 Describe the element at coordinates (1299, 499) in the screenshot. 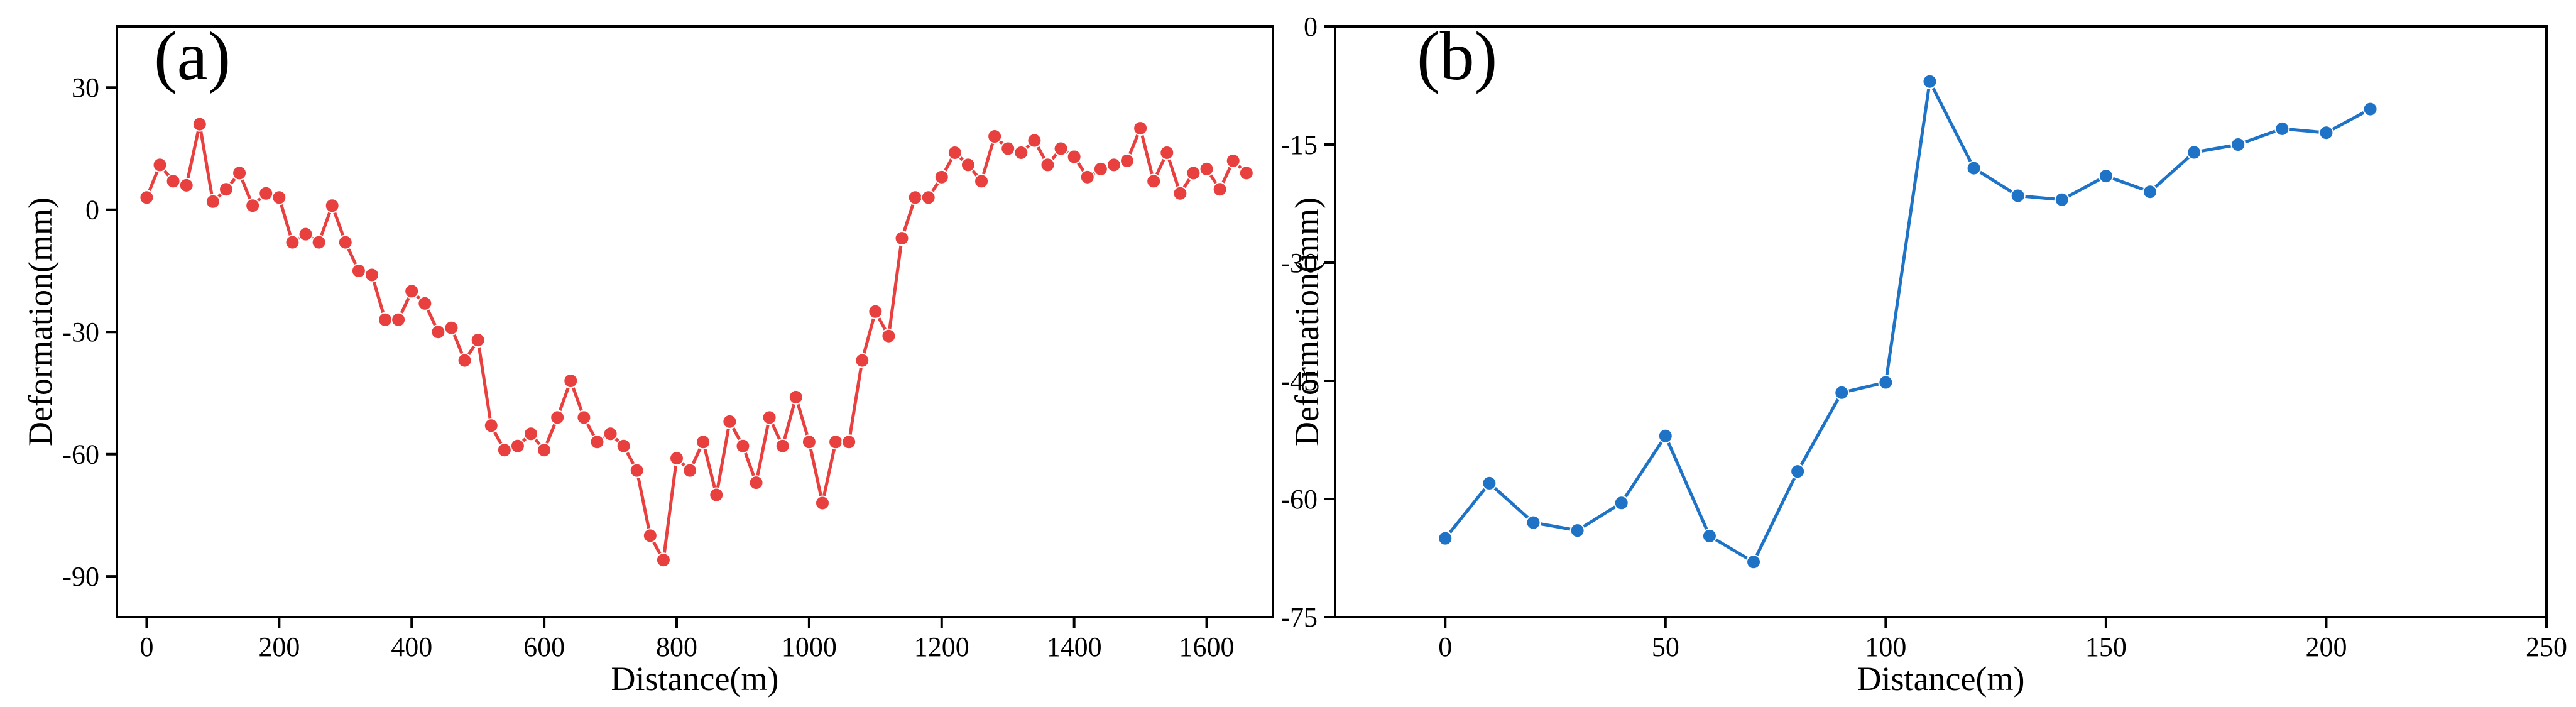

I see `y-tick-label-b: -60` at that location.